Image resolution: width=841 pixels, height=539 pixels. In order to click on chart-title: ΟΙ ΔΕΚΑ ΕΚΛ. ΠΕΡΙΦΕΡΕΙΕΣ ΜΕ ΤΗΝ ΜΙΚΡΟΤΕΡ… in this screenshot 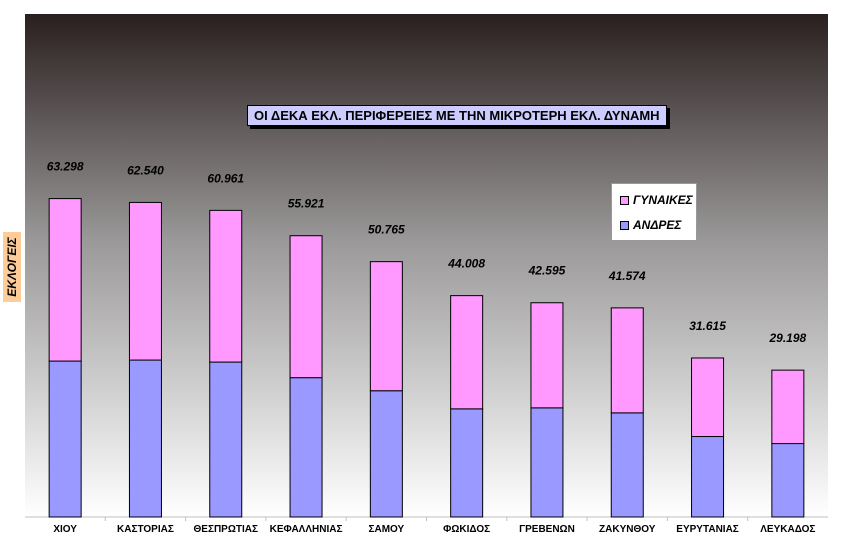, I will do `click(457, 115)`.